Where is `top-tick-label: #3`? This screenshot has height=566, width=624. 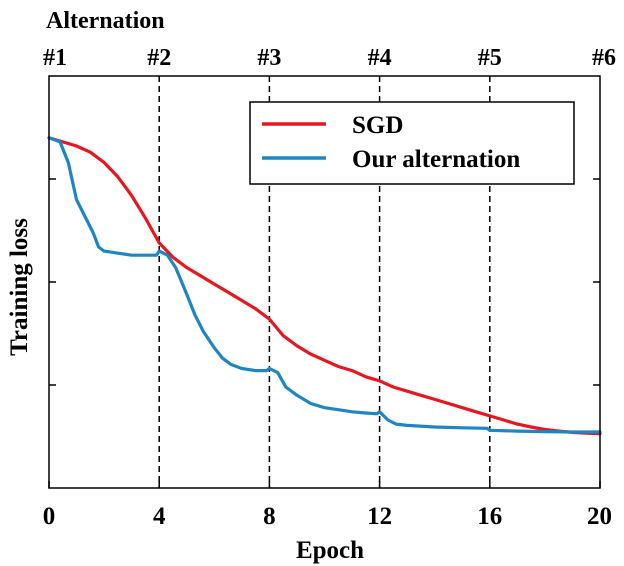 top-tick-label: #3 is located at coordinates (269, 58).